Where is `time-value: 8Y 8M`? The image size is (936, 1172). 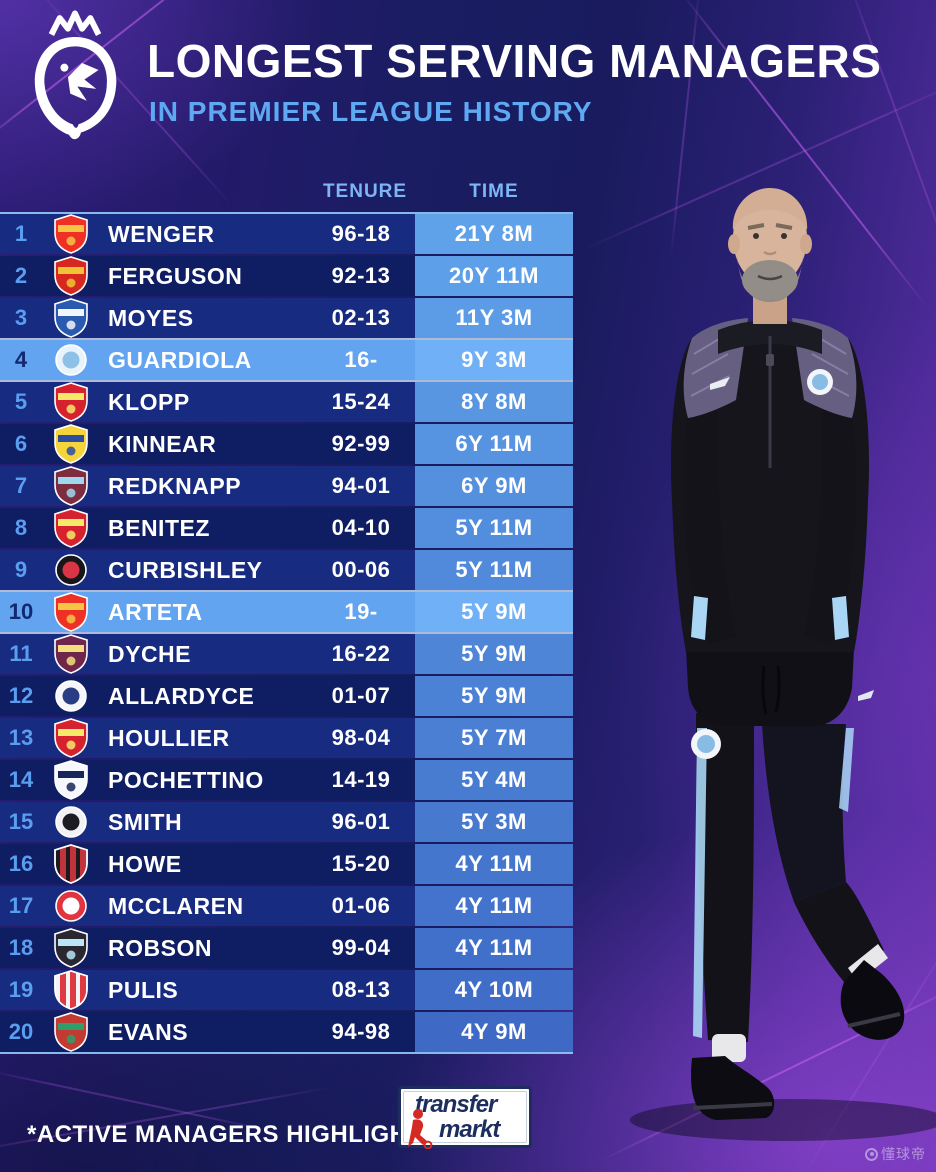 time-value: 8Y 8M is located at coordinates (494, 402).